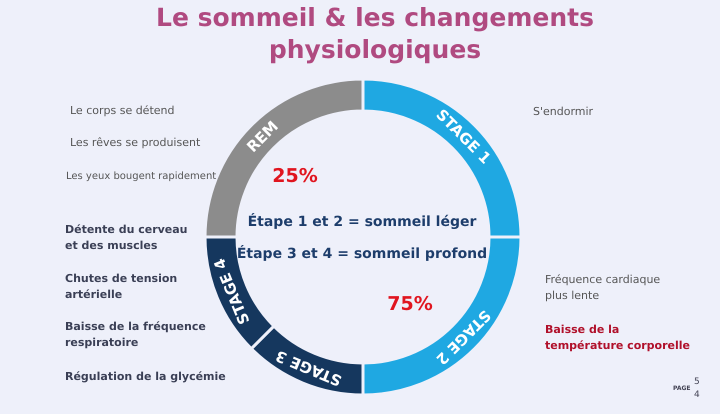  I want to click on text: 25%, so click(295, 176).